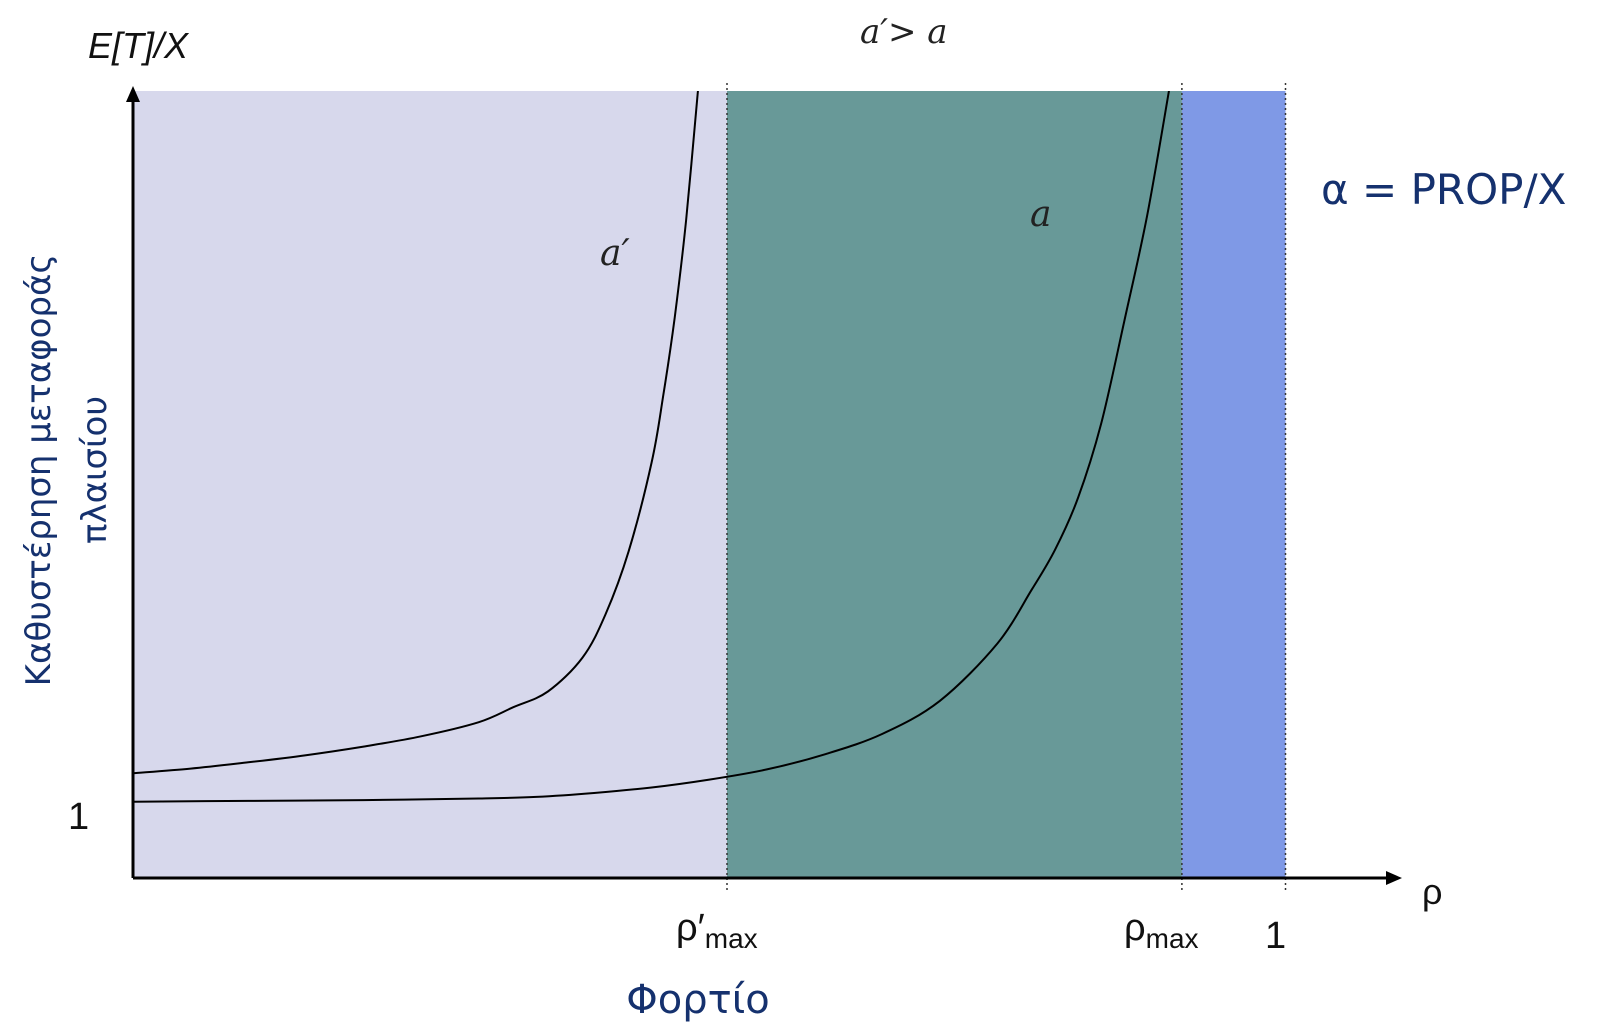 The width and height of the screenshot is (1614, 1026). I want to click on x-tick-rho-max: ρmax, so click(1161, 930).